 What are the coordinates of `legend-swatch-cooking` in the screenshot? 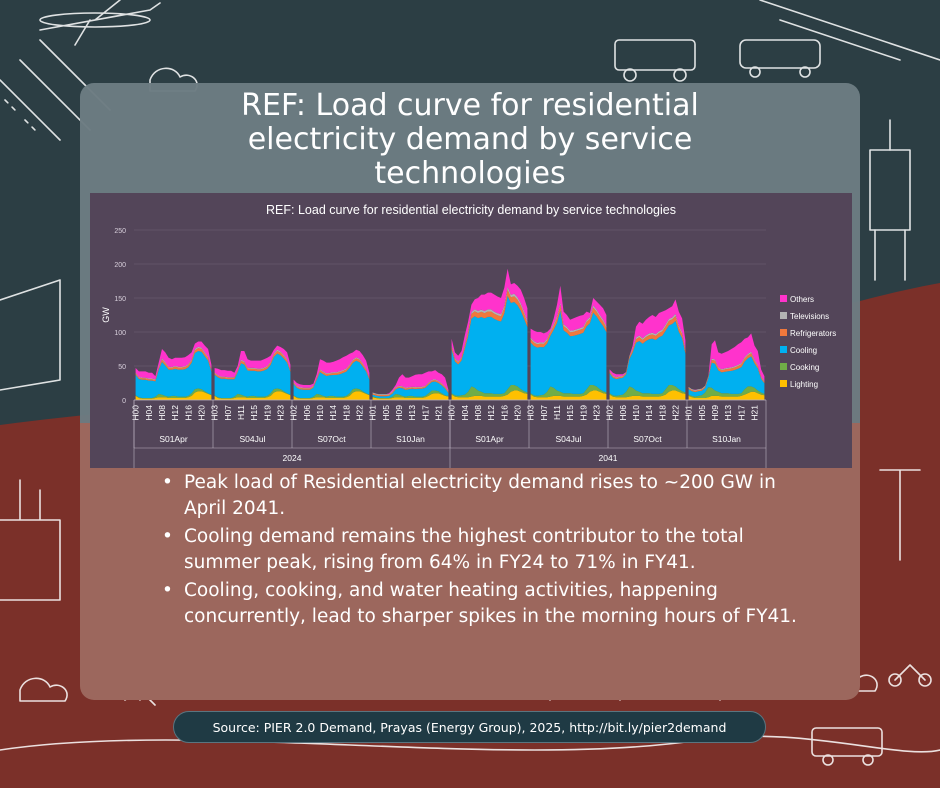 It's located at (783, 366).